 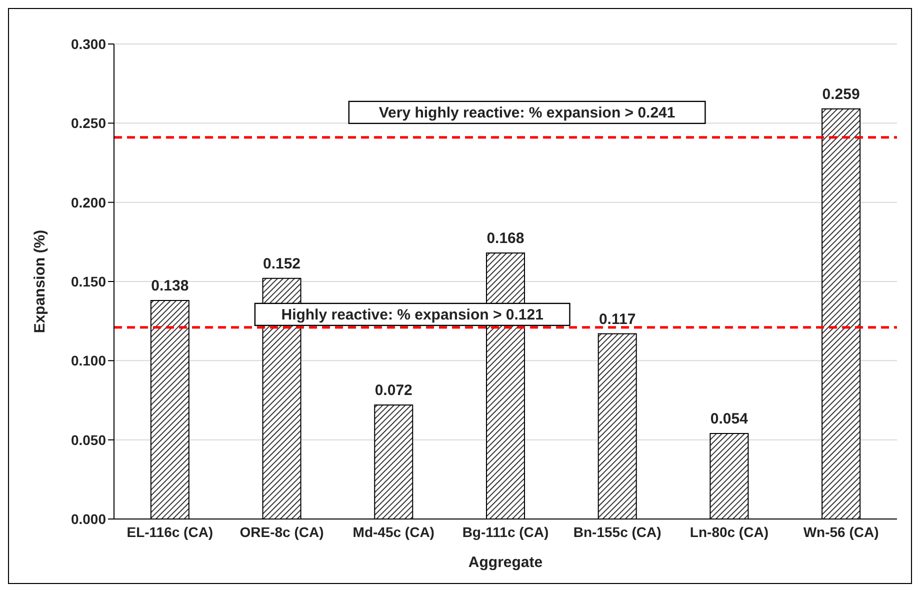 What do you see at coordinates (841, 94) in the screenshot?
I see `data-label: 0.259` at bounding box center [841, 94].